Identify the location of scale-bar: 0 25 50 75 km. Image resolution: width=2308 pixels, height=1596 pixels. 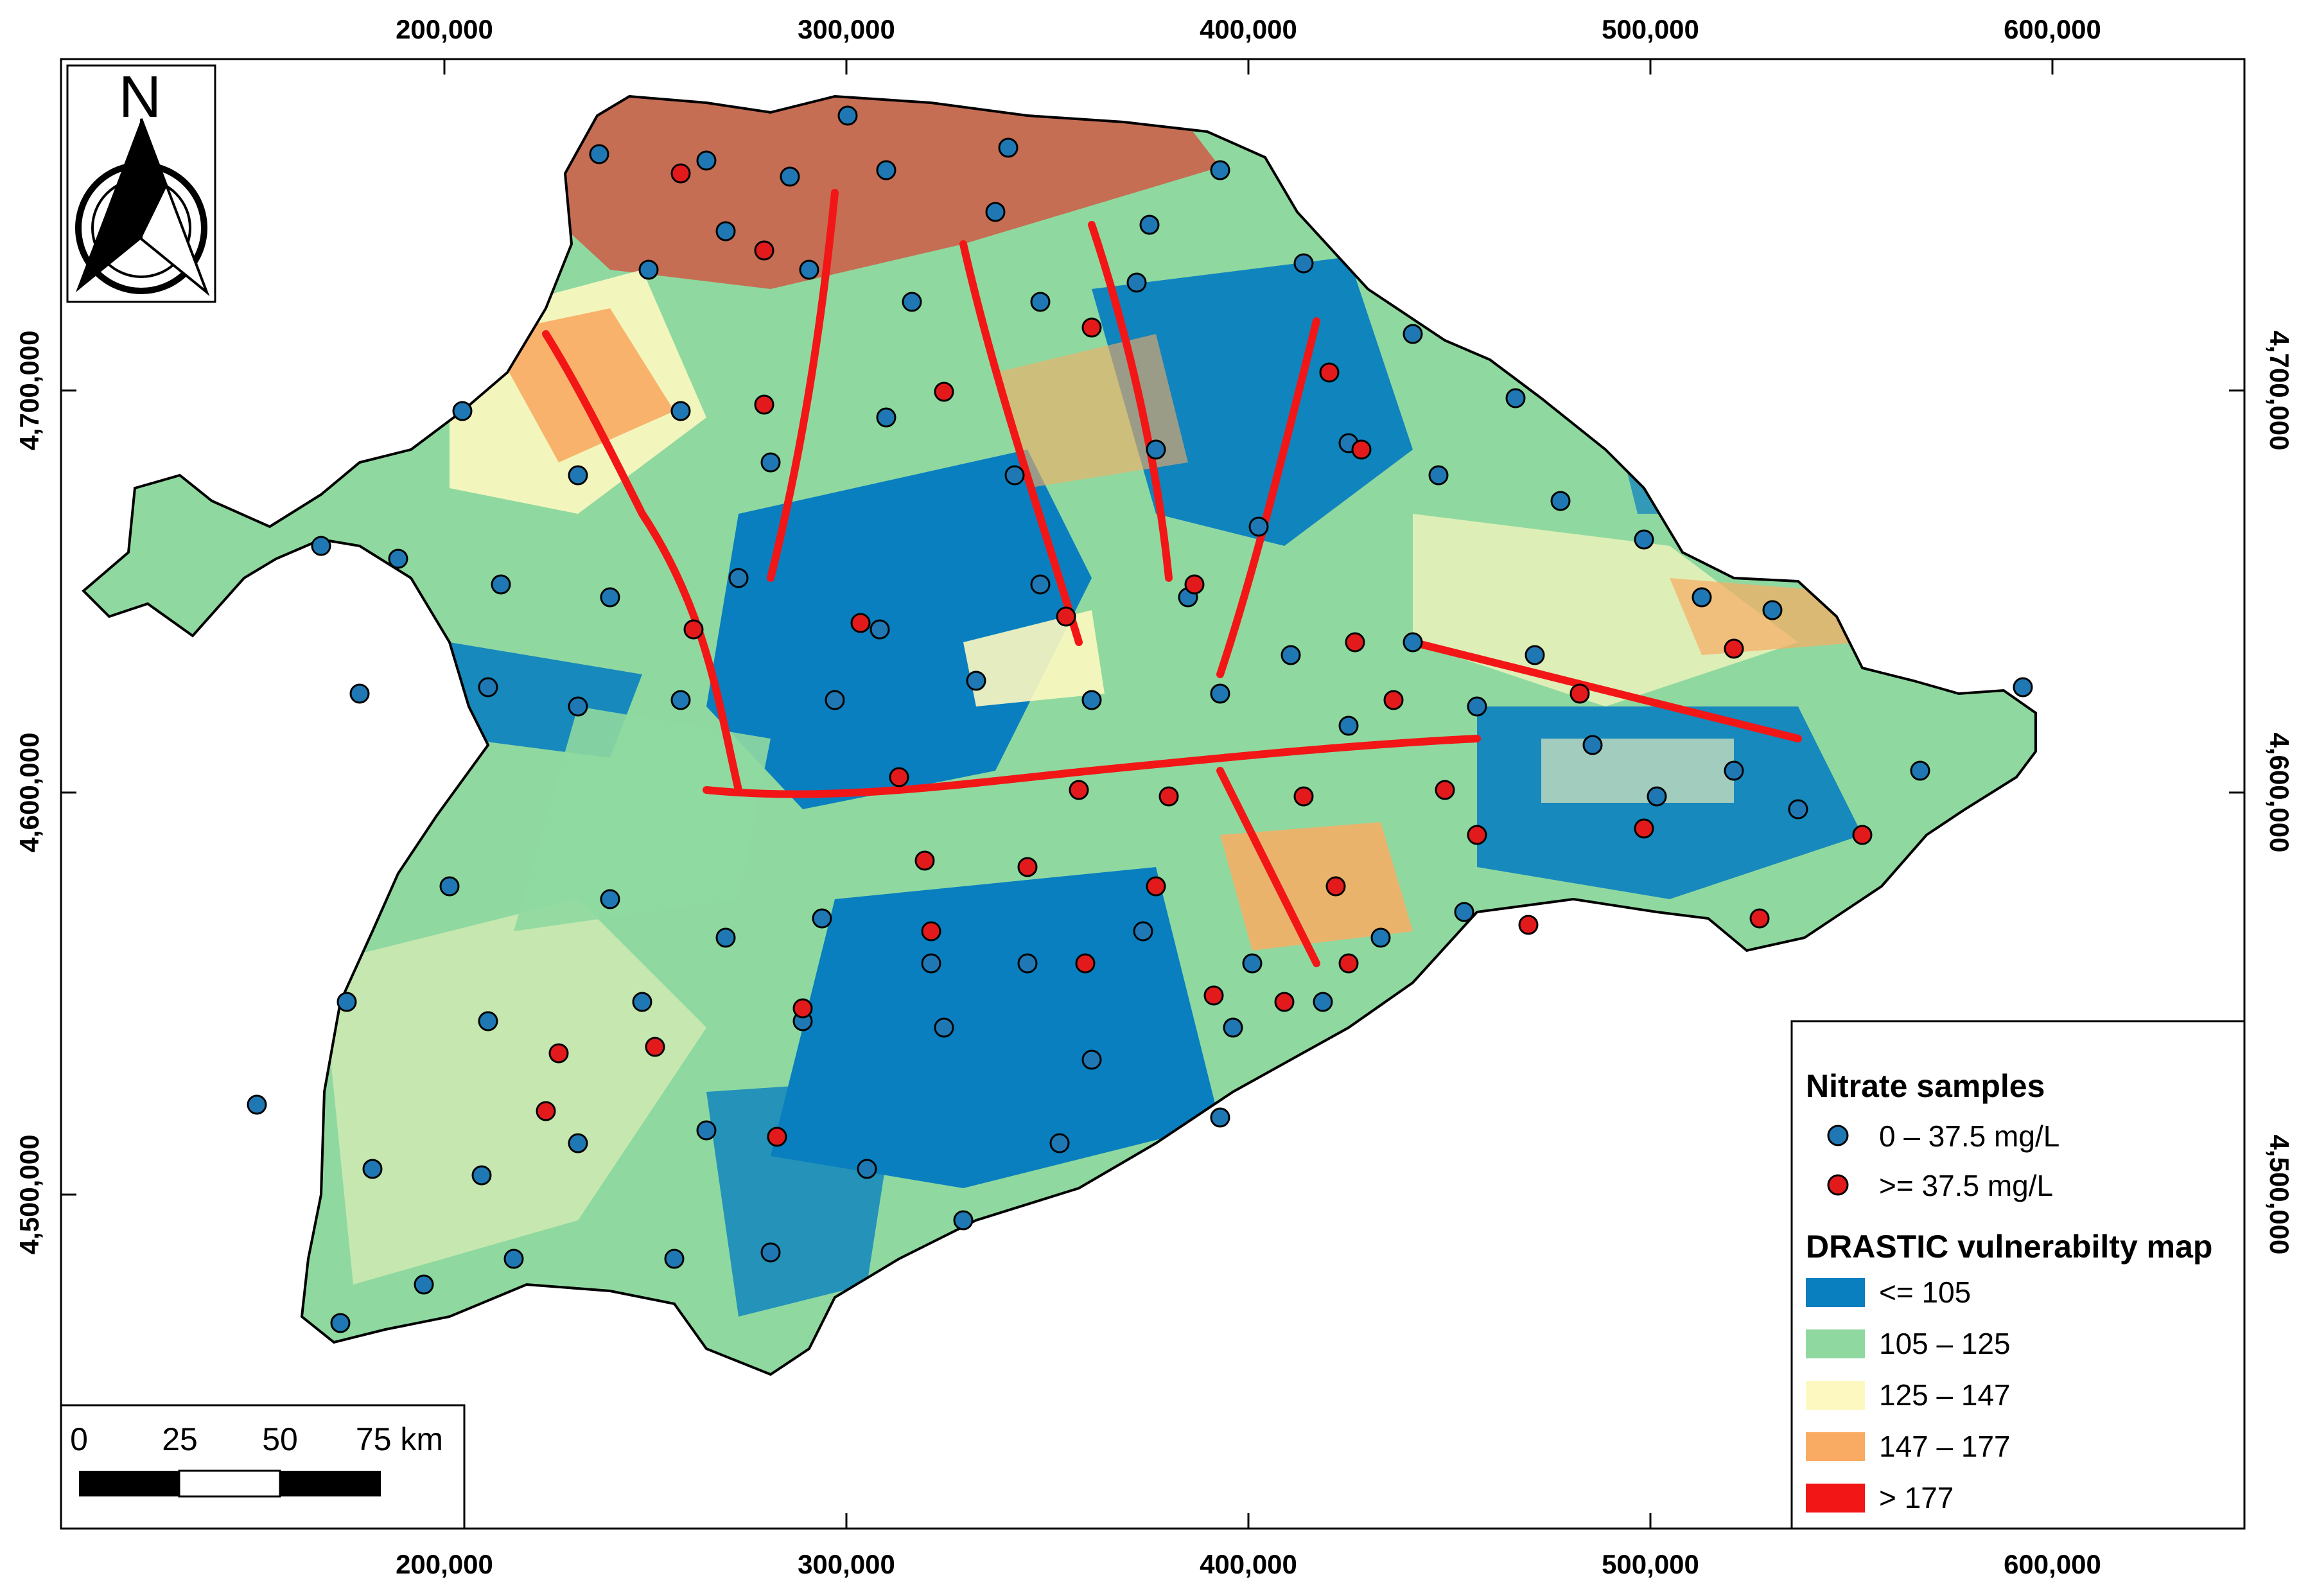
(263, 1467).